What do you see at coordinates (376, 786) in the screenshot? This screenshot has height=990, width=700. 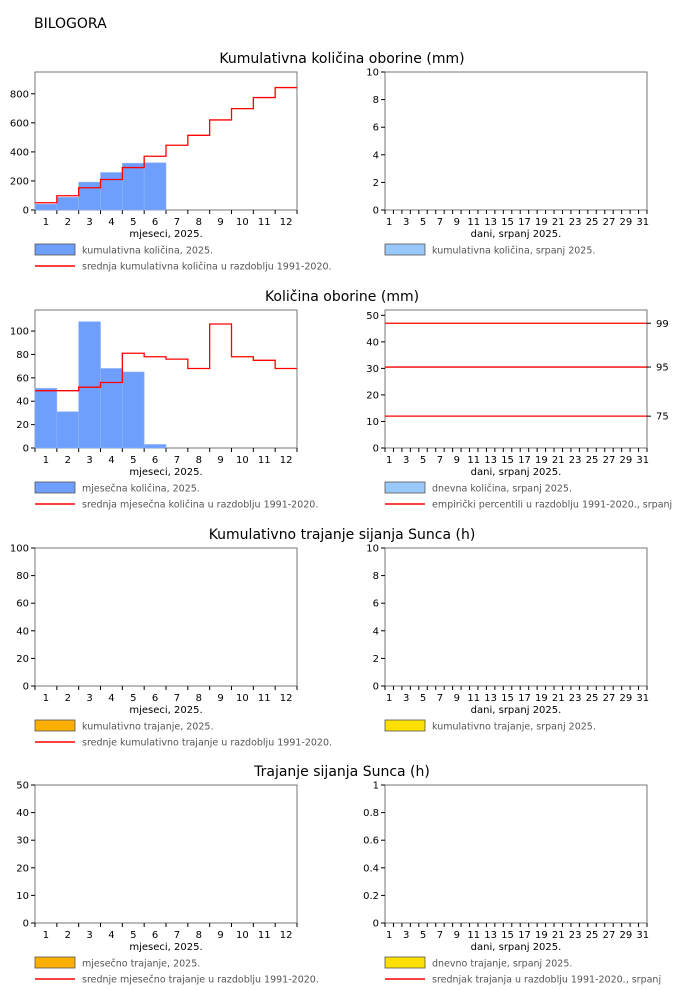 I see `y-tick-label: 1` at bounding box center [376, 786].